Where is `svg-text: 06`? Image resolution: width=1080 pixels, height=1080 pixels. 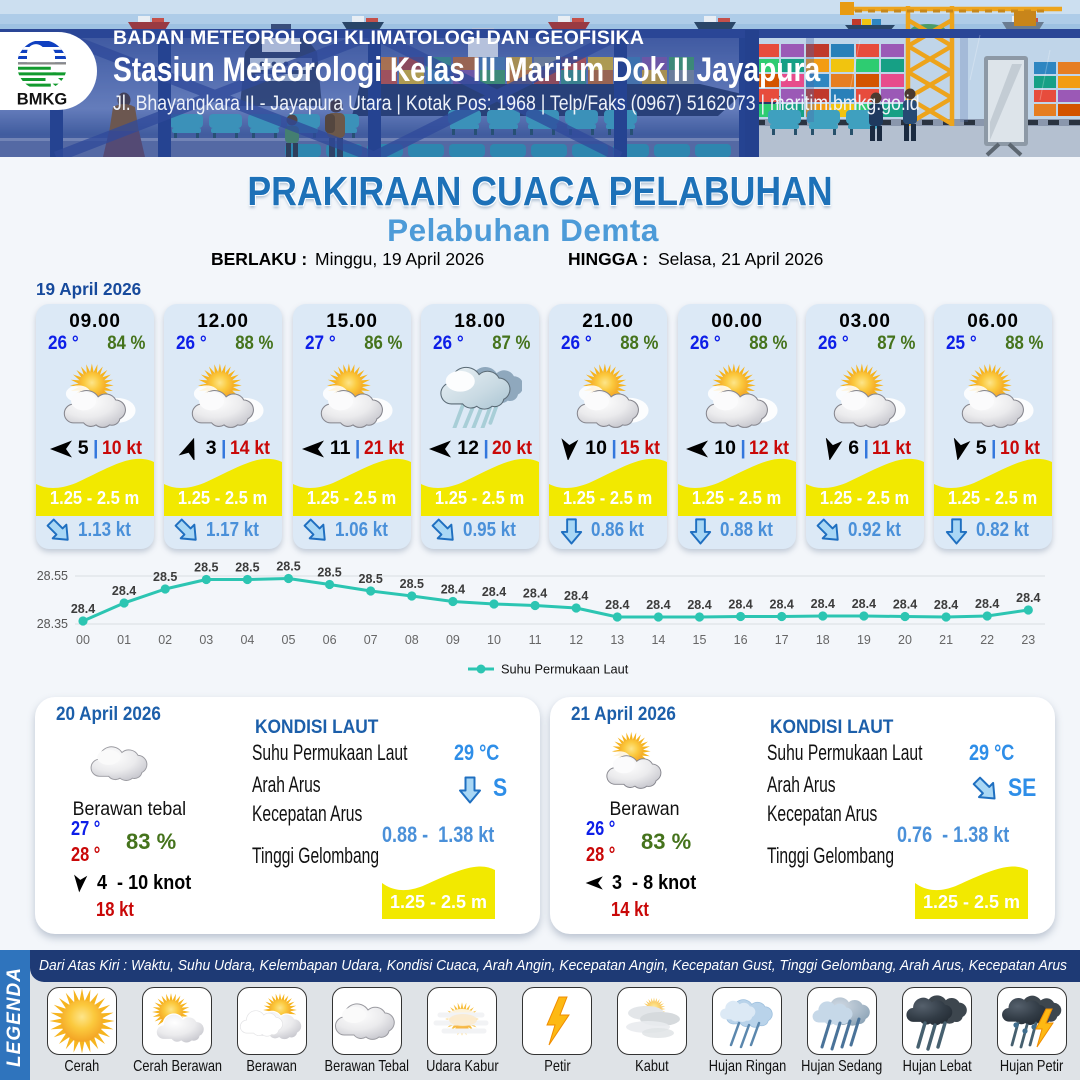
svg-text: 06 is located at coordinates (330, 640).